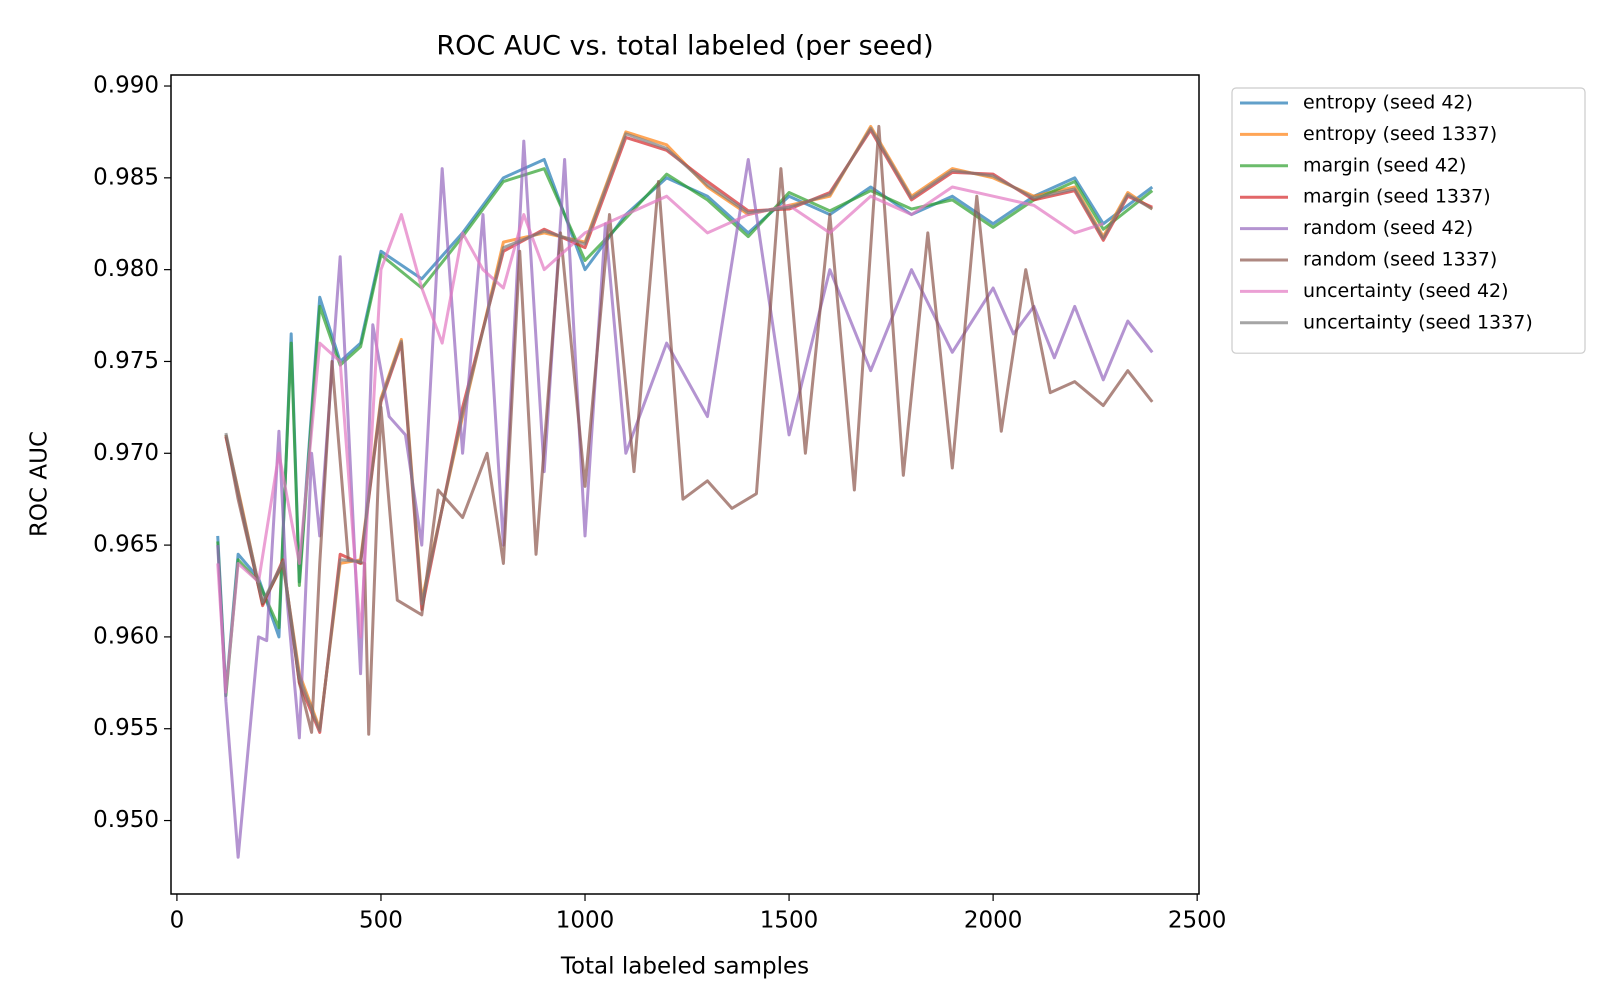  Describe the element at coordinates (126, 177) in the screenshot. I see `y-tick-label: 0.985` at that location.